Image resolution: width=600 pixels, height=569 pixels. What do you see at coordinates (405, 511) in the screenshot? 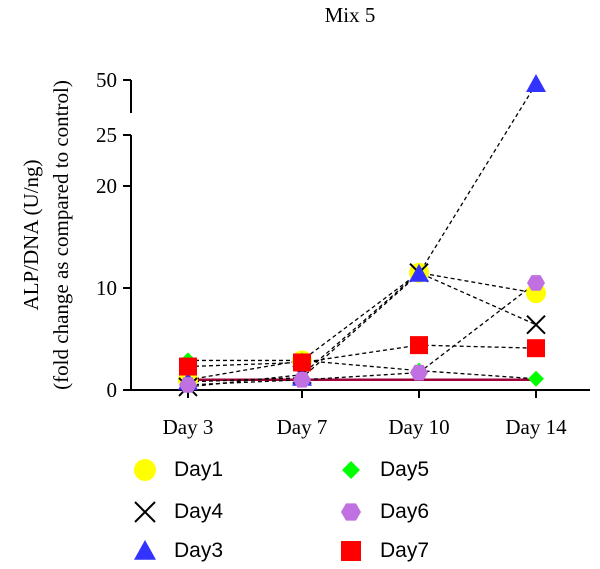
I see `legend-label: Day6` at bounding box center [405, 511].